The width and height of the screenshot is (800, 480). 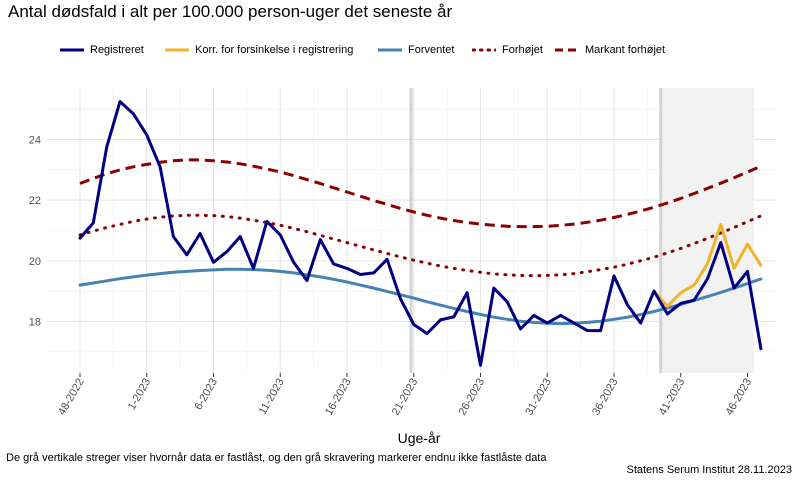 What do you see at coordinates (672, 397) in the screenshot?
I see `x-tick-label: 41-2023` at bounding box center [672, 397].